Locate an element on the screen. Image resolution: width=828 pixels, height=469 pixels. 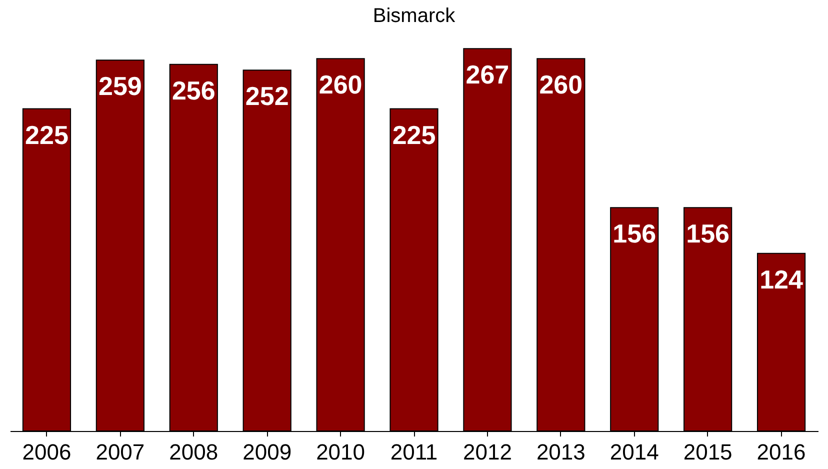
data-label: 259 is located at coordinates (120, 86).